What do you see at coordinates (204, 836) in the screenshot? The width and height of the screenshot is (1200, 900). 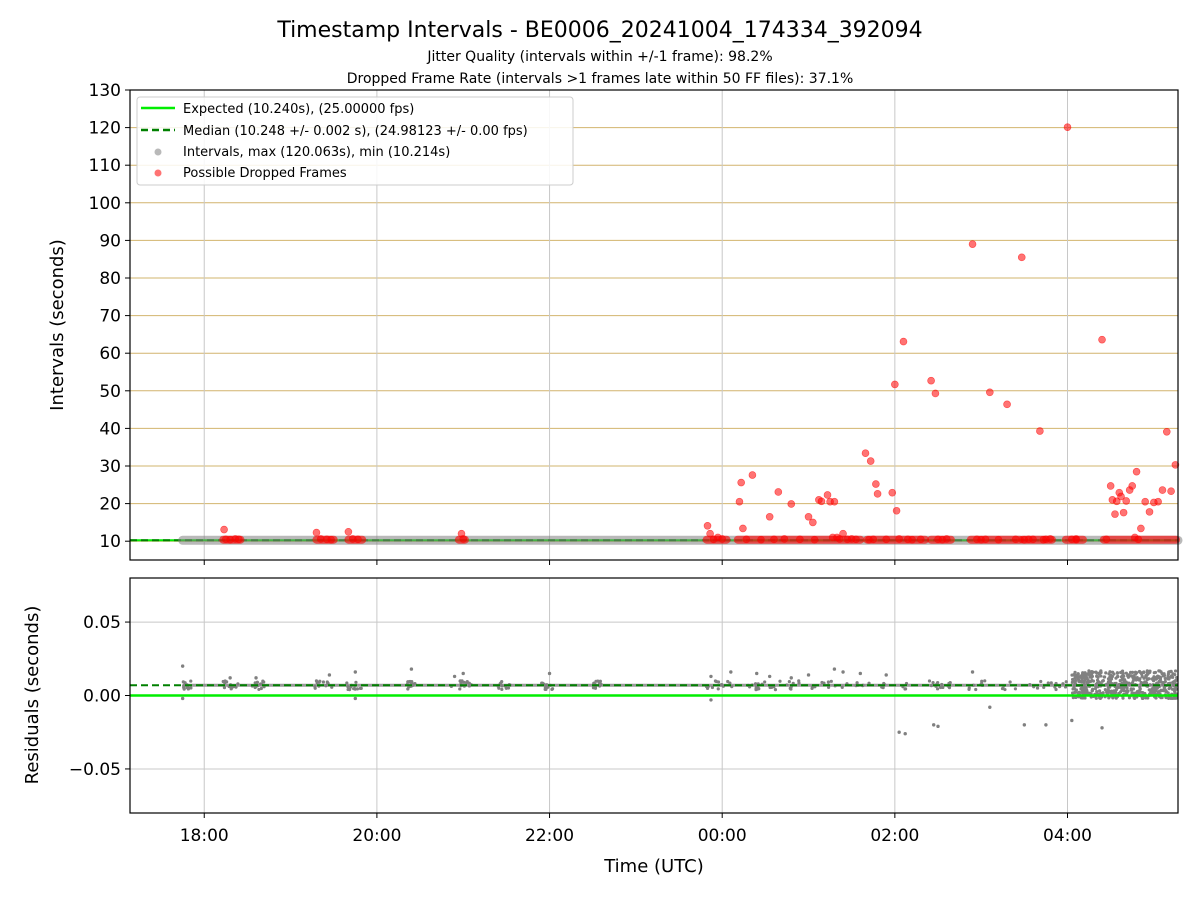 I see `residuals-x-tick-label: 18:00` at bounding box center [204, 836].